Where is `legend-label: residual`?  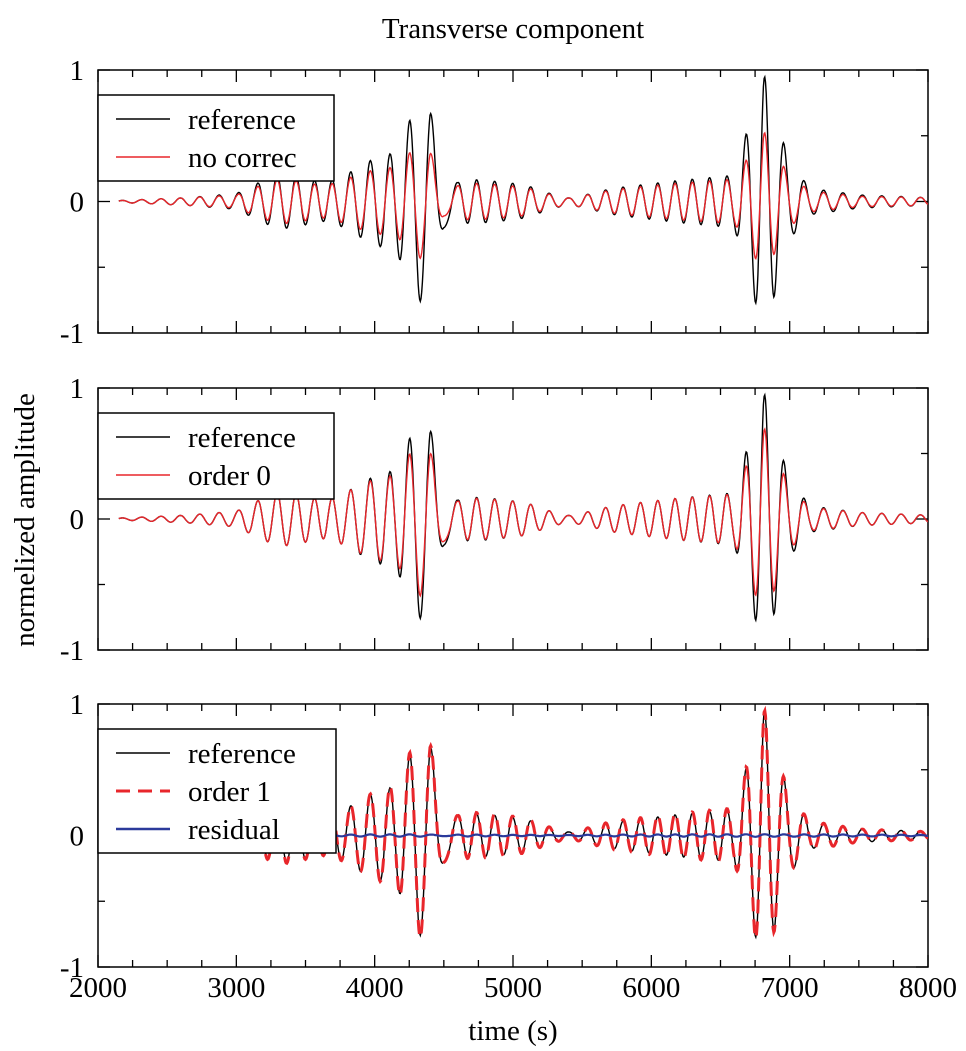
legend-label: residual is located at coordinates (234, 830).